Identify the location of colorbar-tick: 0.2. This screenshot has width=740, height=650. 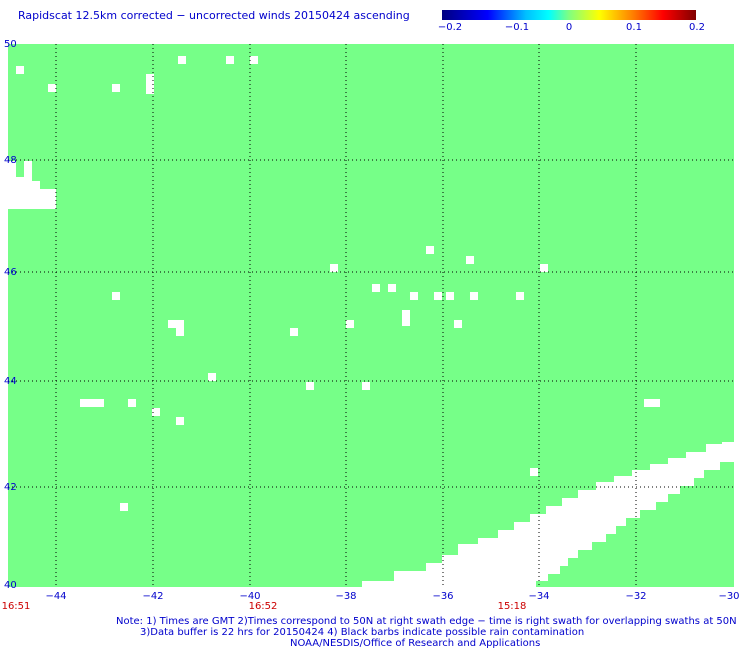
(697, 27).